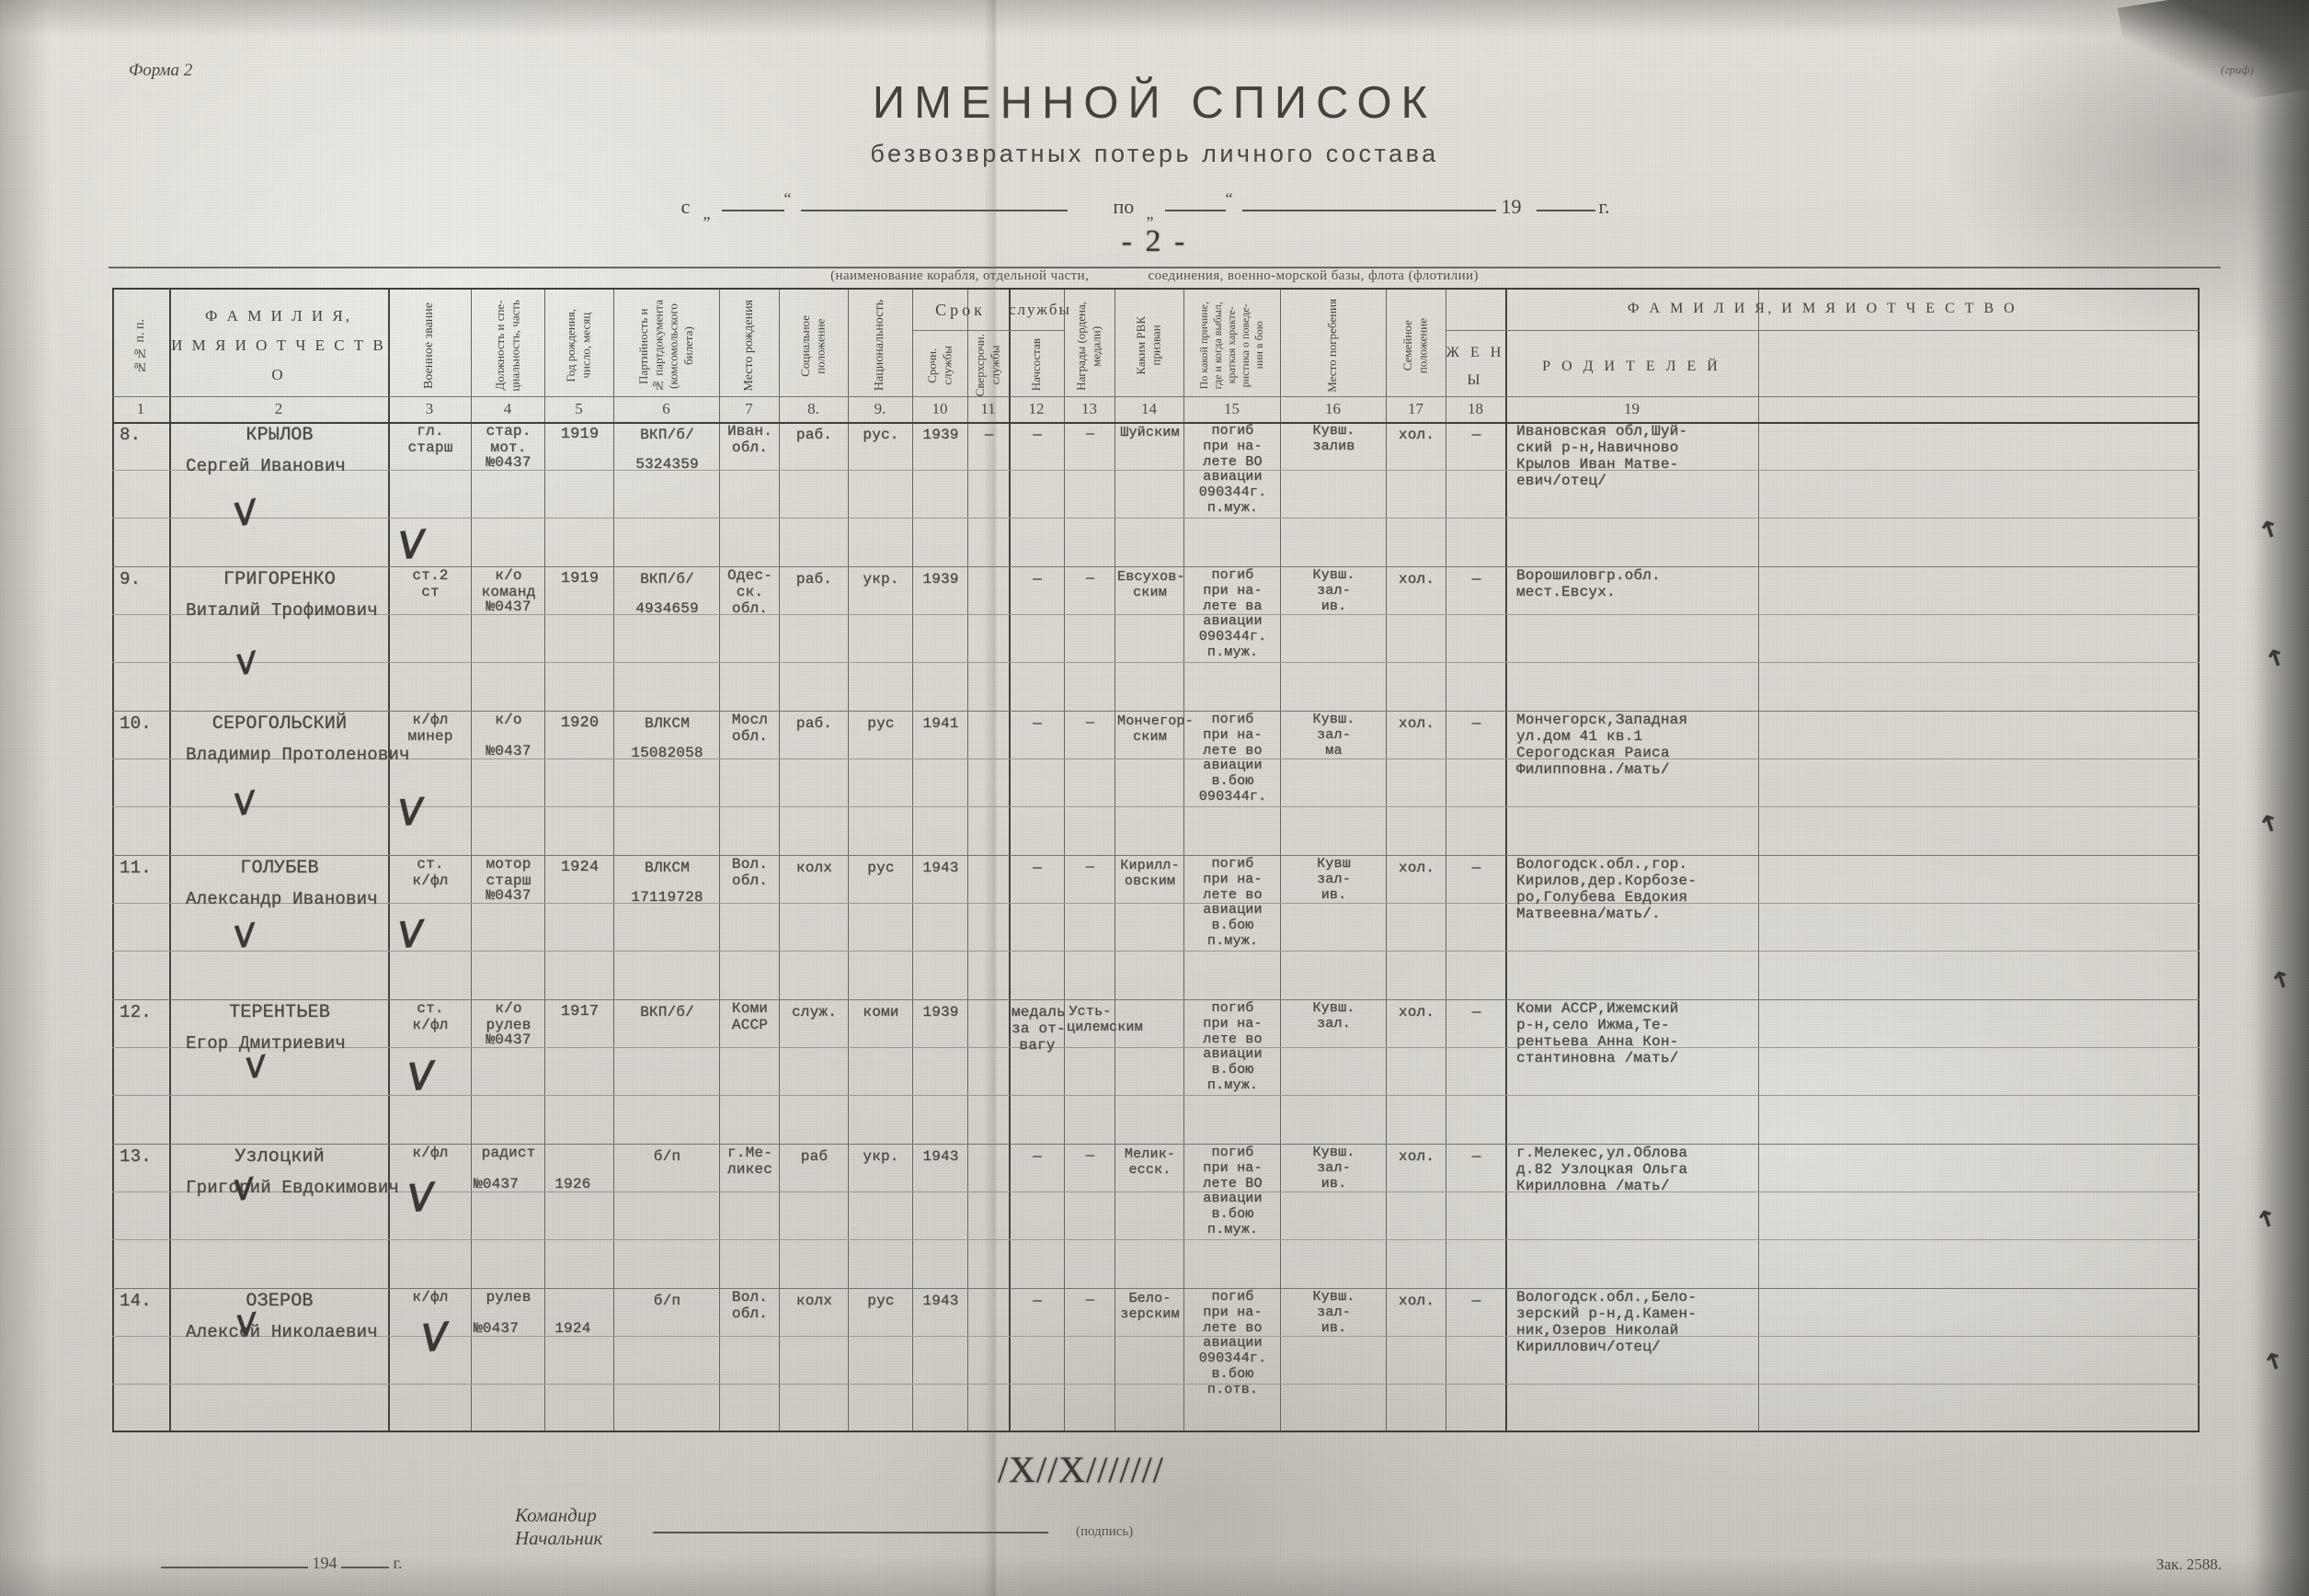  I want to click on row-number: 12., so click(136, 1012).